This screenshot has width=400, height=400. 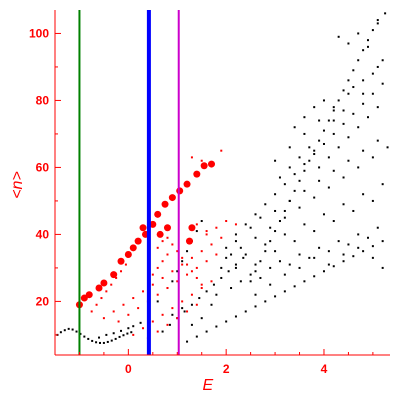 What do you see at coordinates (43, 167) in the screenshot?
I see `y-tick-label: 60` at bounding box center [43, 167].